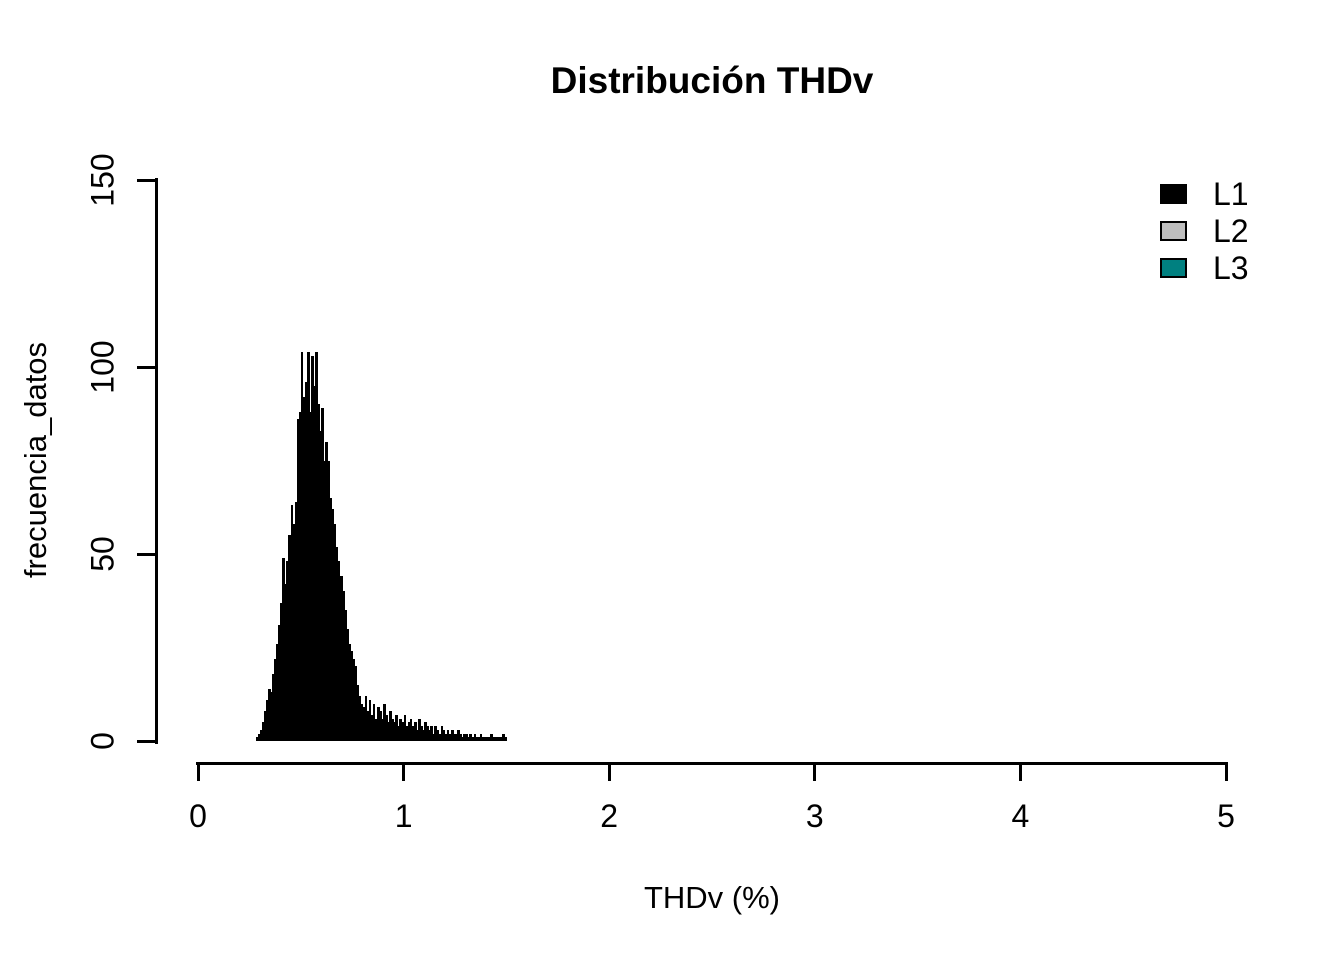  Describe the element at coordinates (403, 816) in the screenshot. I see `x-tick-label: 1` at that location.